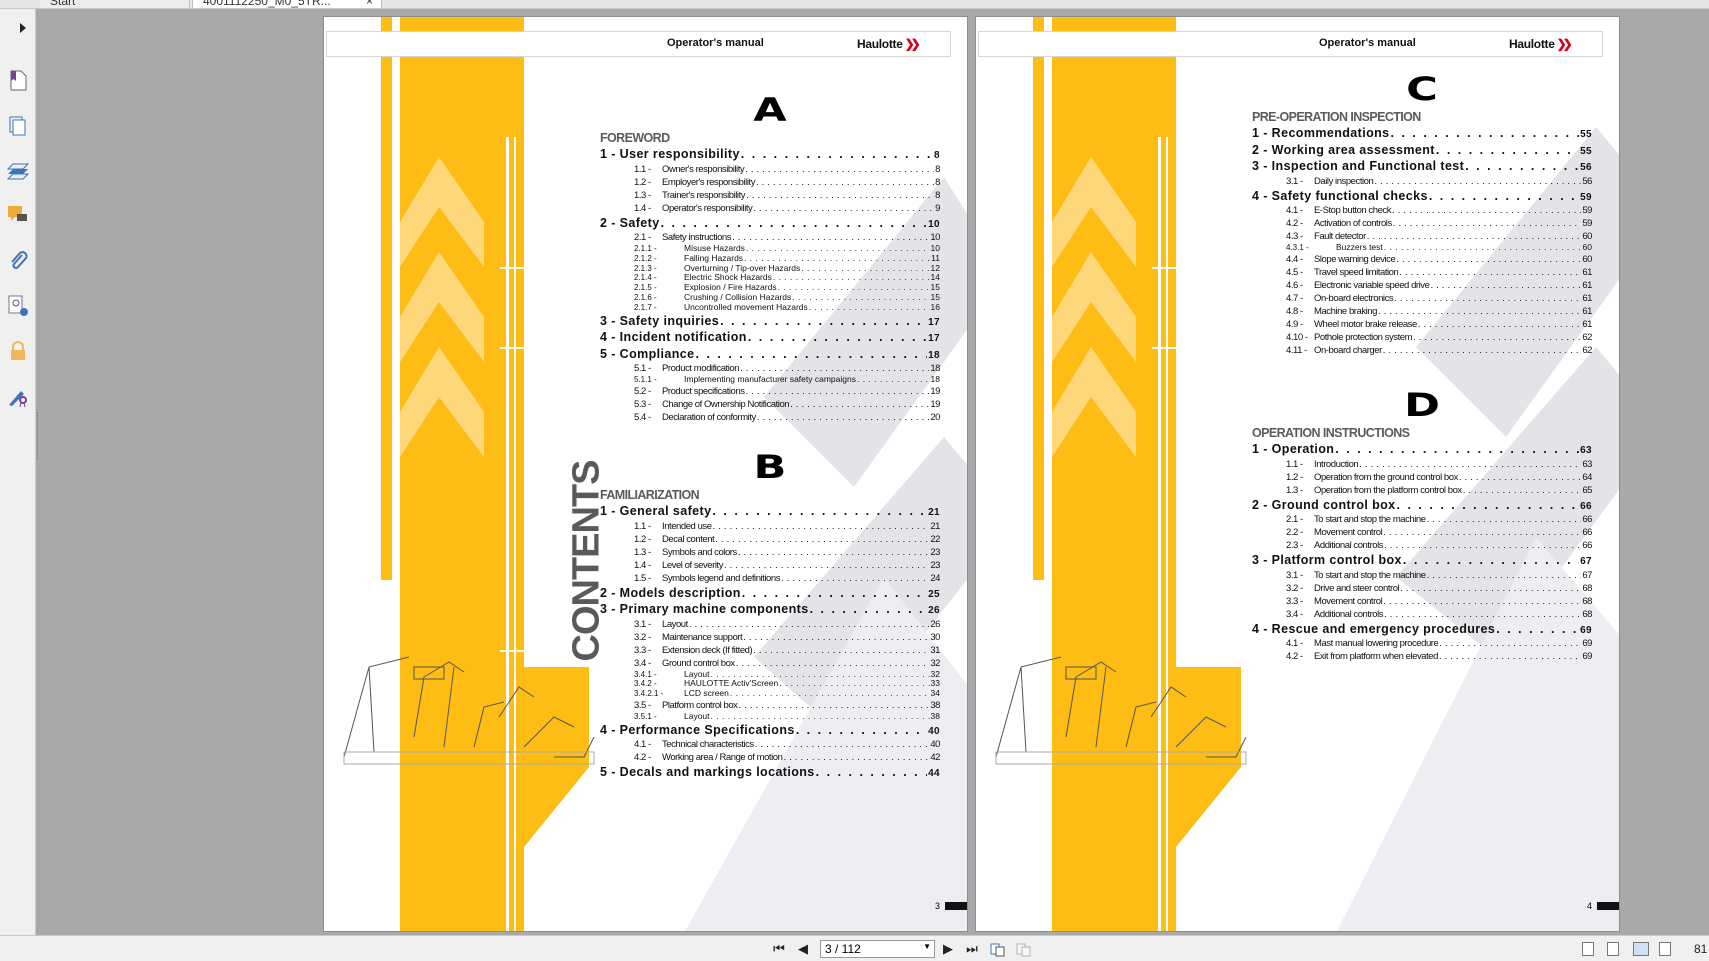 The width and height of the screenshot is (1709, 961). What do you see at coordinates (770, 258) in the screenshot?
I see `toc-entry: 2.1.2 - Falling Hazards 11` at bounding box center [770, 258].